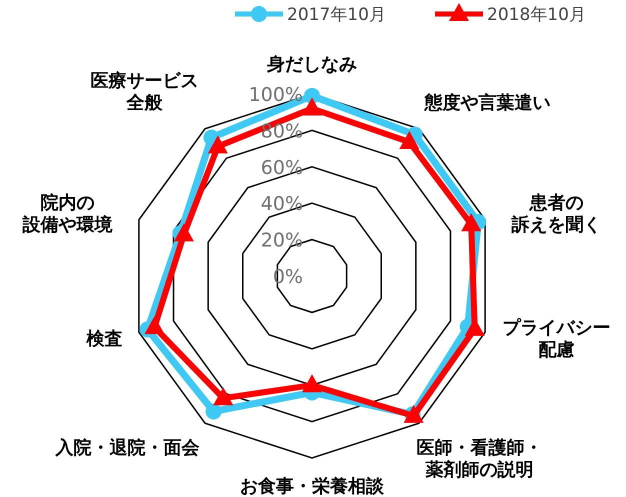  Describe the element at coordinates (144, 92) in the screenshot. I see `spoke-label: 医療サービス全般` at that location.